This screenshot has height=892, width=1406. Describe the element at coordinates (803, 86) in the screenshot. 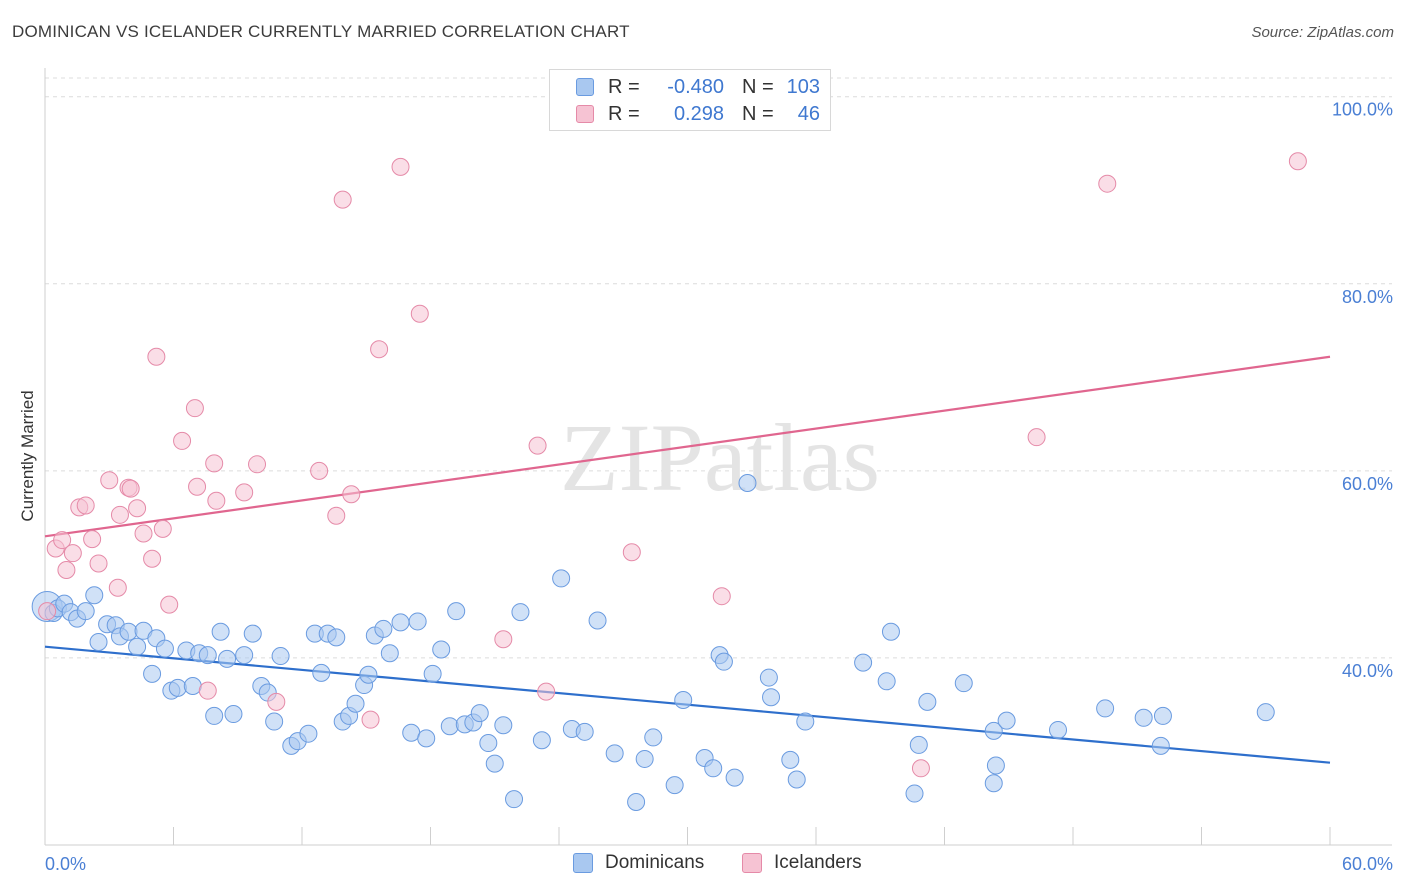

I see `legend-n-value: 103` at that location.